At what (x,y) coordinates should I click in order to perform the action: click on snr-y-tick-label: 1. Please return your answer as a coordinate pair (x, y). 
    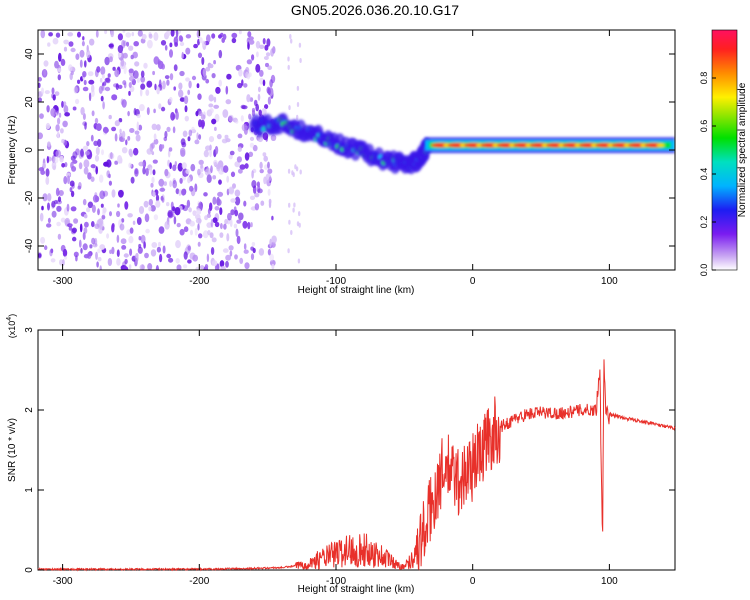
    Looking at the image, I should click on (29, 490).